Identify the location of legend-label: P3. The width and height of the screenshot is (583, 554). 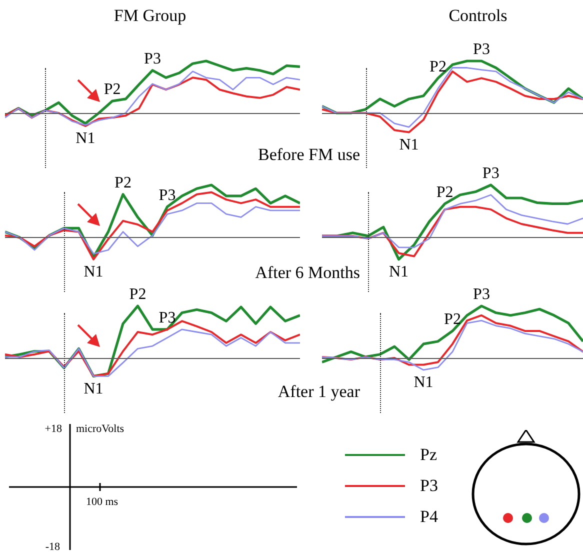
(429, 486).